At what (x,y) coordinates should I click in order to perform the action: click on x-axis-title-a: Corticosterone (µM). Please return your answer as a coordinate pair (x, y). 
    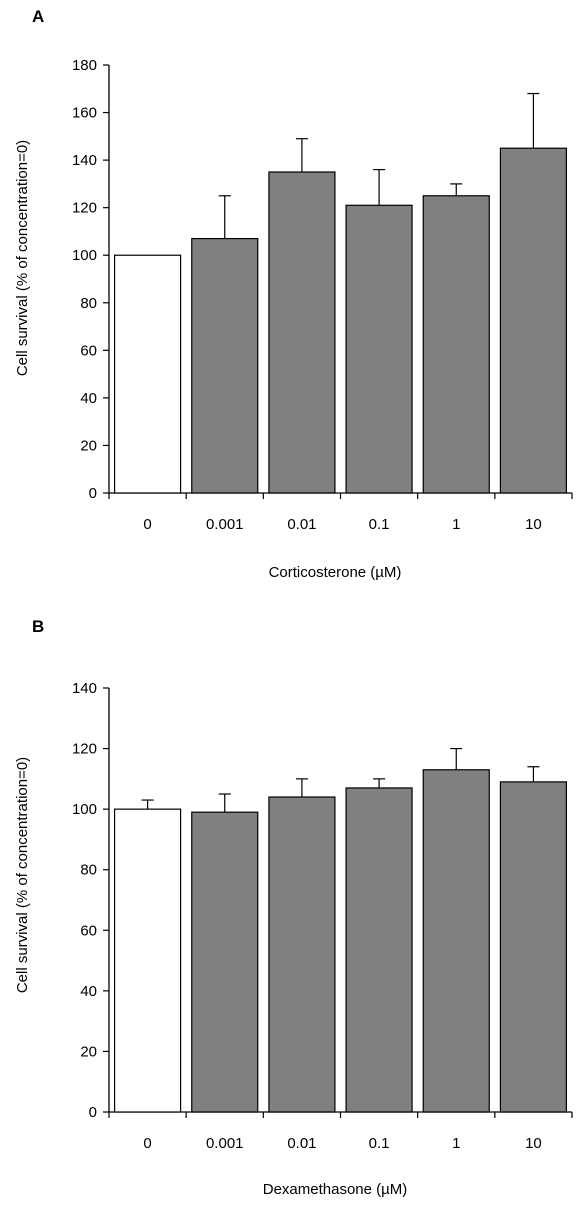
    Looking at the image, I should click on (335, 572).